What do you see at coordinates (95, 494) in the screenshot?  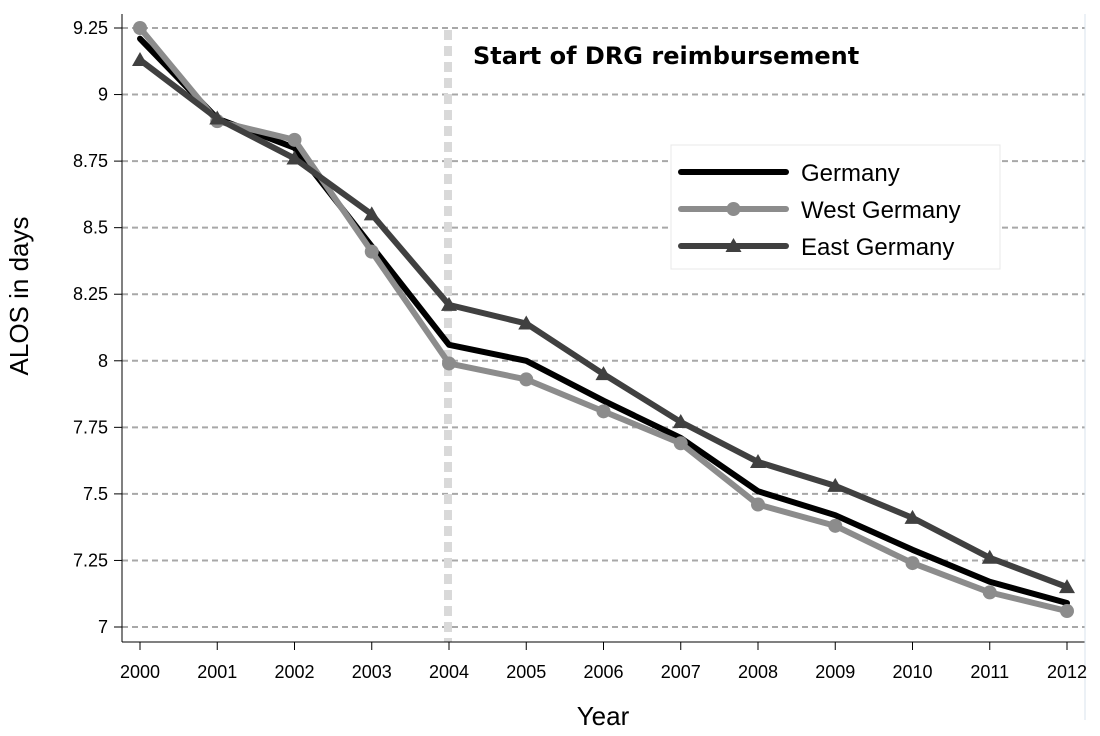 I see `y-tick-label: 7.5` at bounding box center [95, 494].